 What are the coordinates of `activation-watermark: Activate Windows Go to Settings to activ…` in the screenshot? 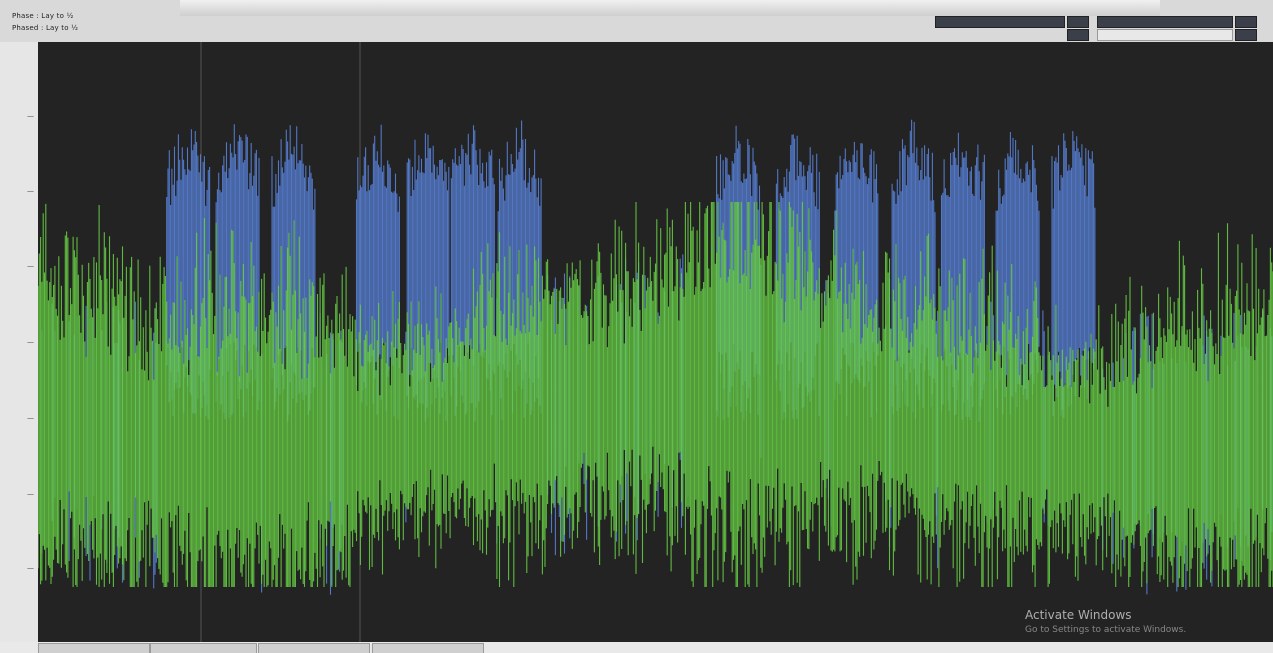 It's located at (1105, 623).